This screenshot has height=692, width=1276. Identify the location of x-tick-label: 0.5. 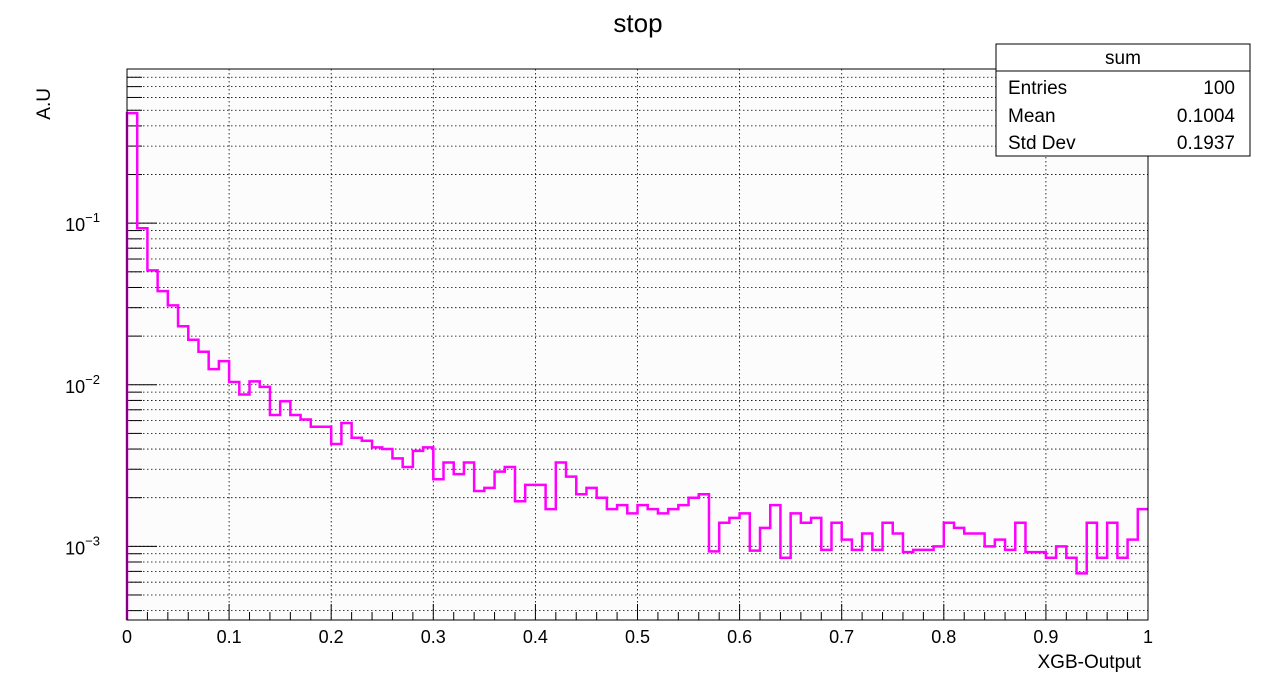
(637, 637).